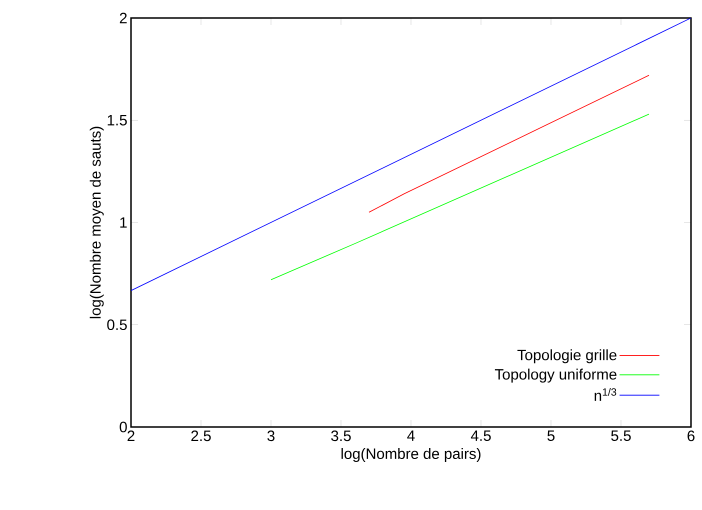 The height and width of the screenshot is (510, 702). Describe the element at coordinates (566, 356) in the screenshot. I see `legend-label: Topologie grille` at that location.